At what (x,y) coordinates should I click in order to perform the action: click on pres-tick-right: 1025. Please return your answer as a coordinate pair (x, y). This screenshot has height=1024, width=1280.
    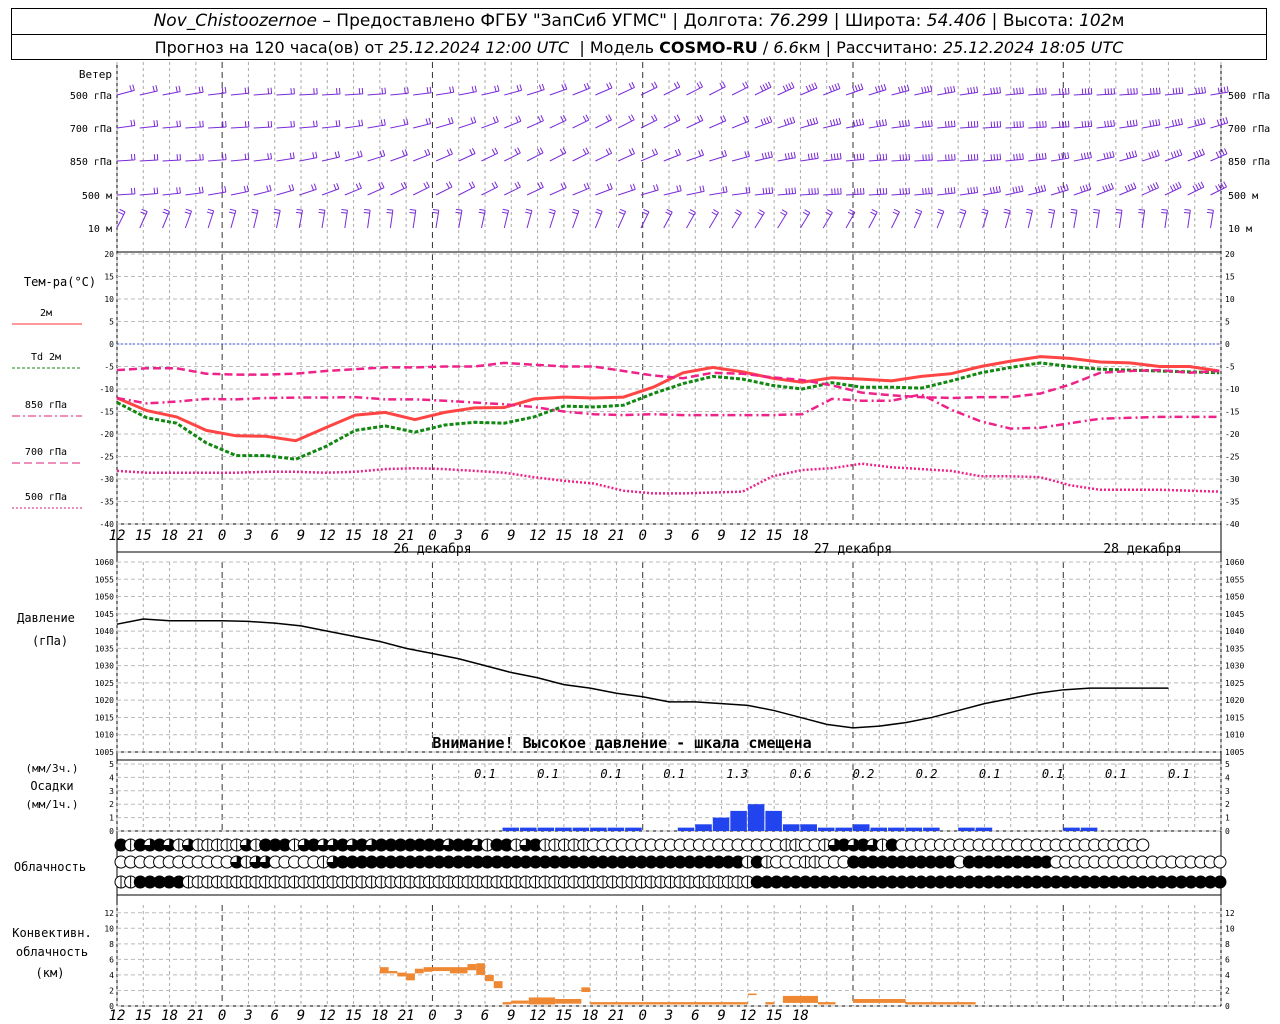
    Looking at the image, I should click on (1234, 683).